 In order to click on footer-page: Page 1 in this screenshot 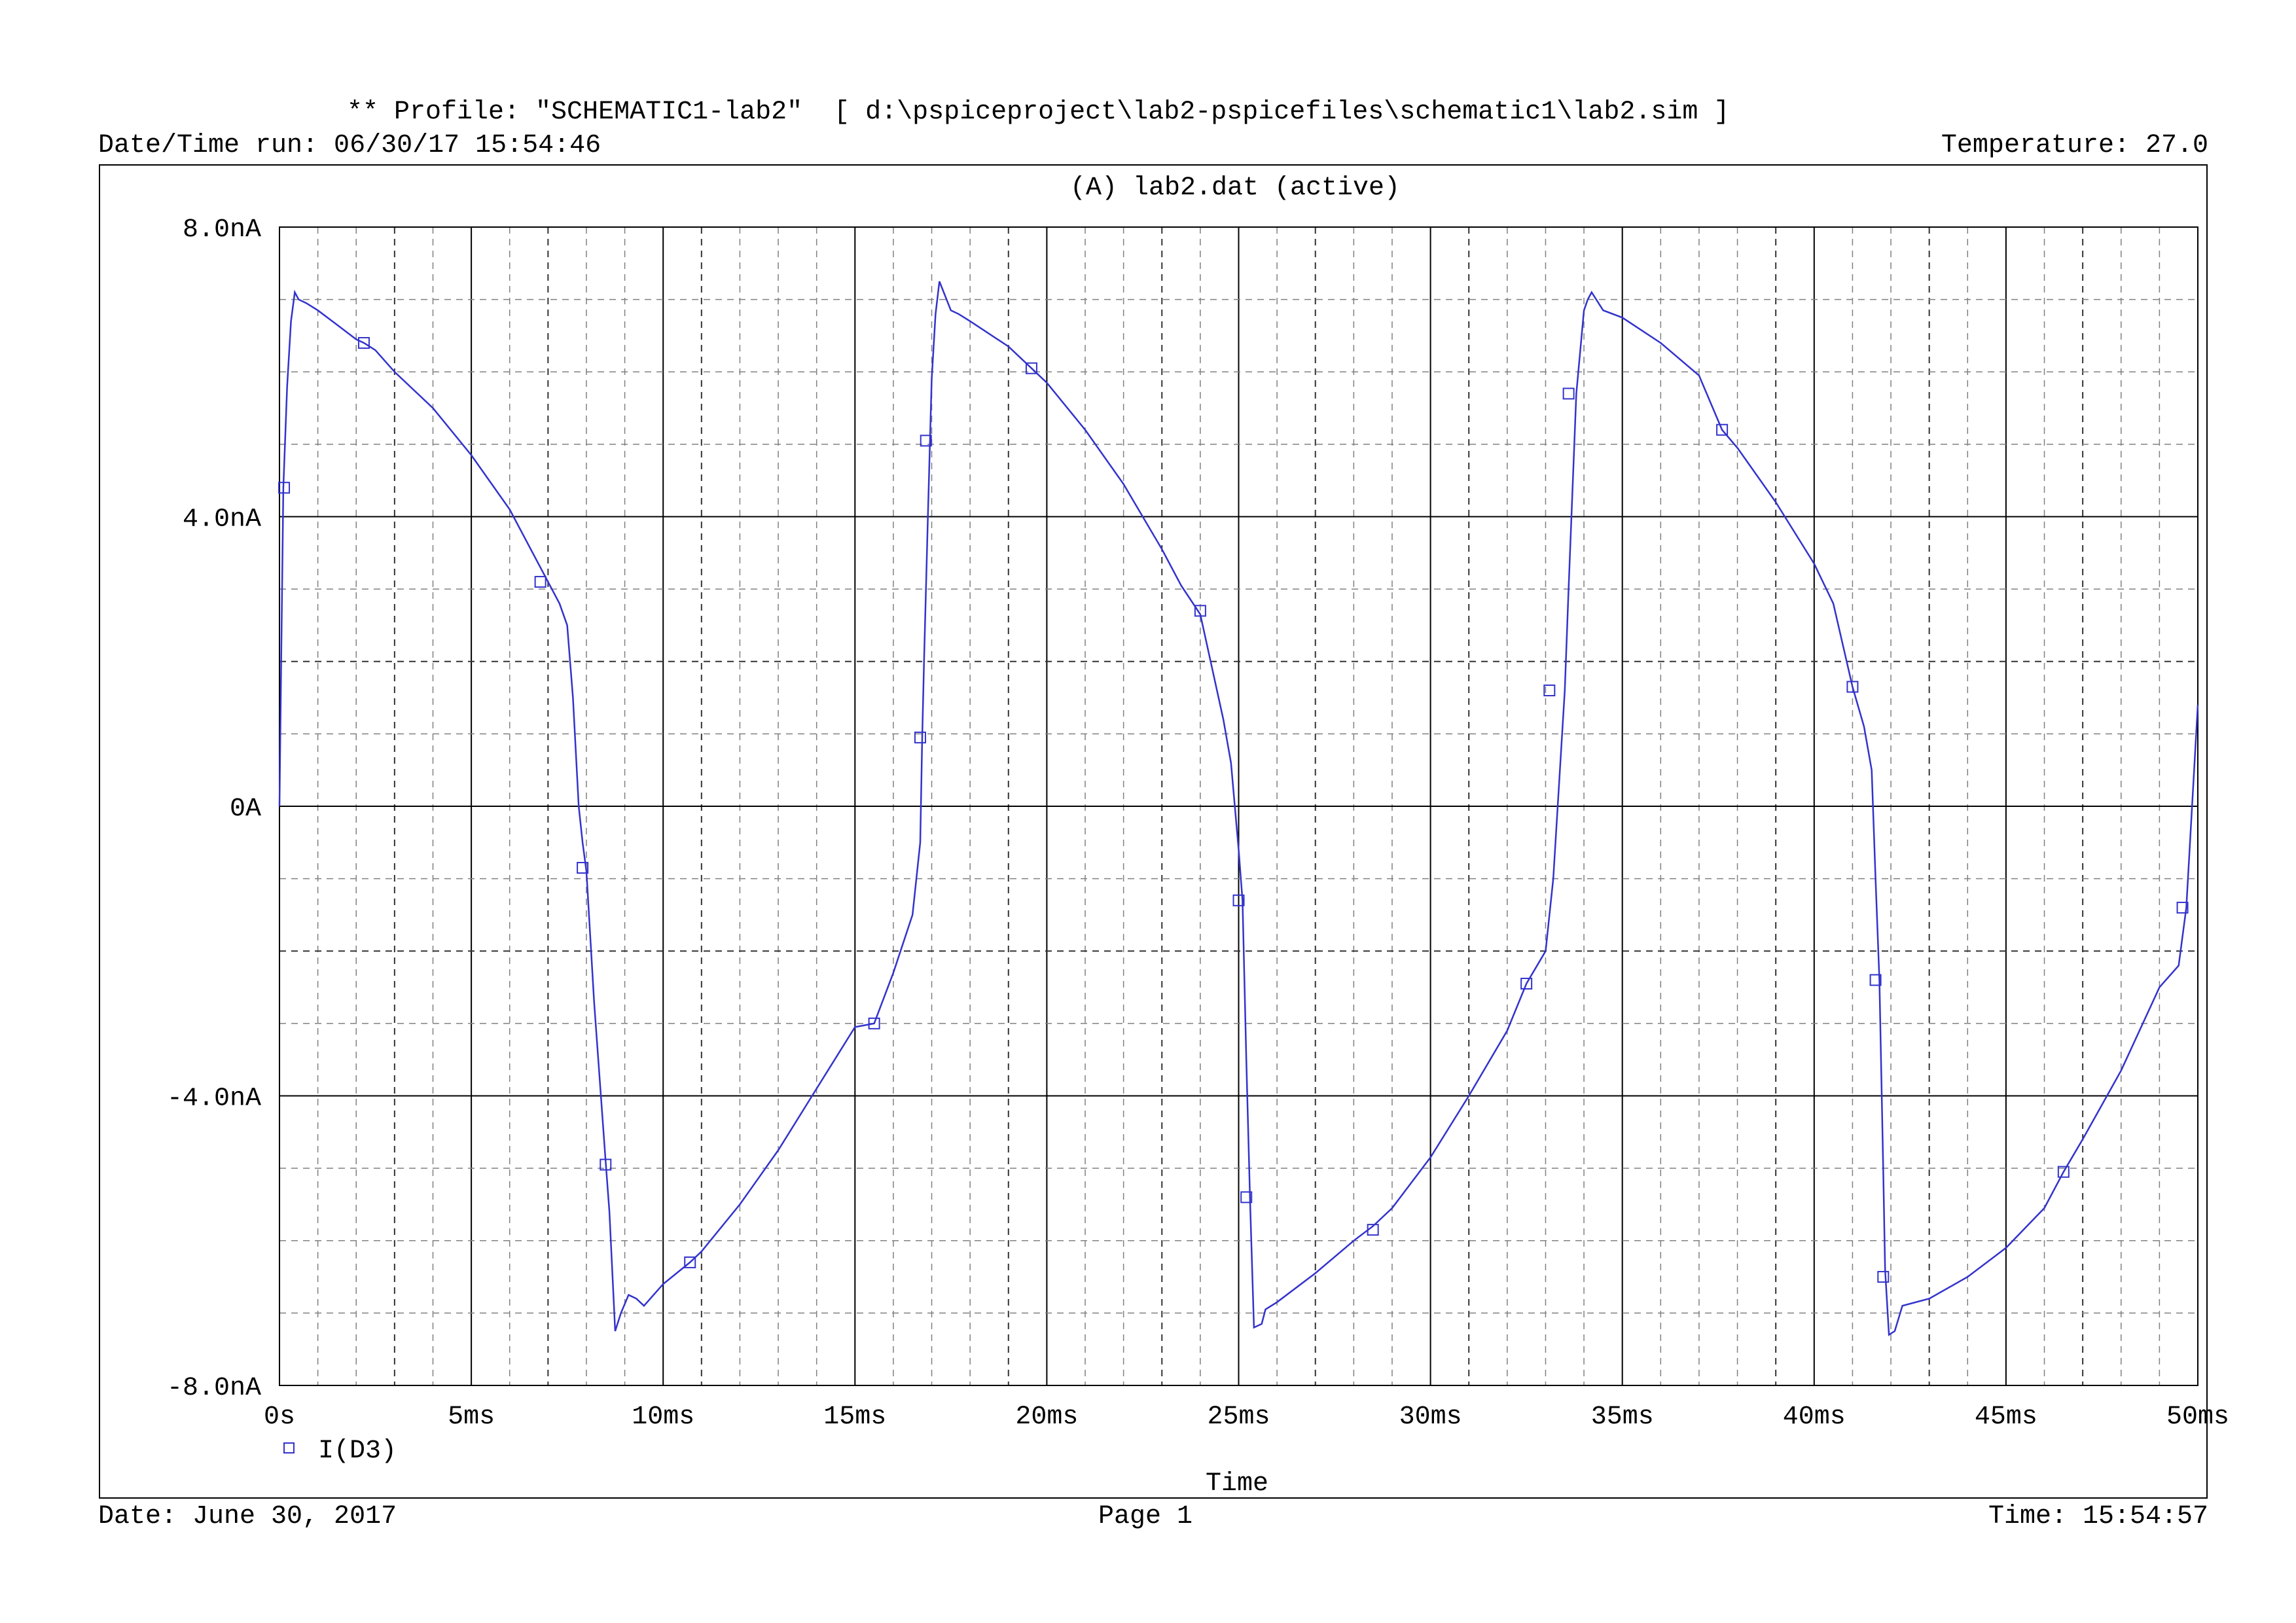, I will do `click(1145, 1516)`.